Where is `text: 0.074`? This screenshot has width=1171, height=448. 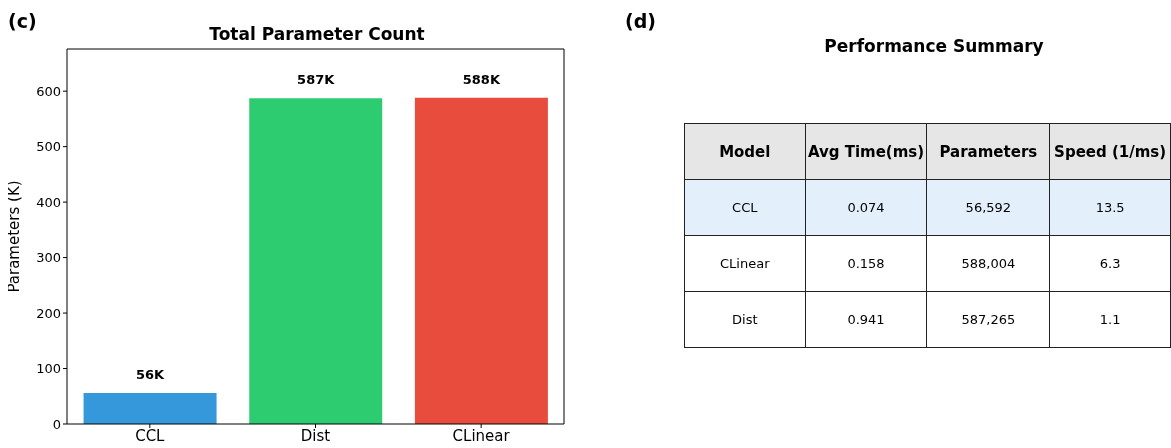 text: 0.074 is located at coordinates (866, 207).